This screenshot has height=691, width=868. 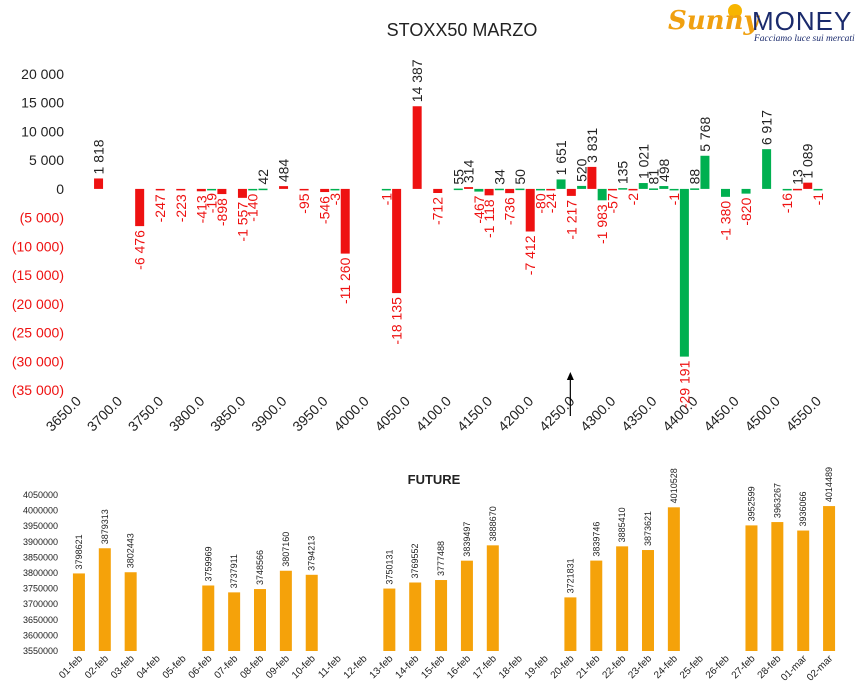 What do you see at coordinates (131, 550) in the screenshot?
I see `data-label: 3802443` at bounding box center [131, 550].